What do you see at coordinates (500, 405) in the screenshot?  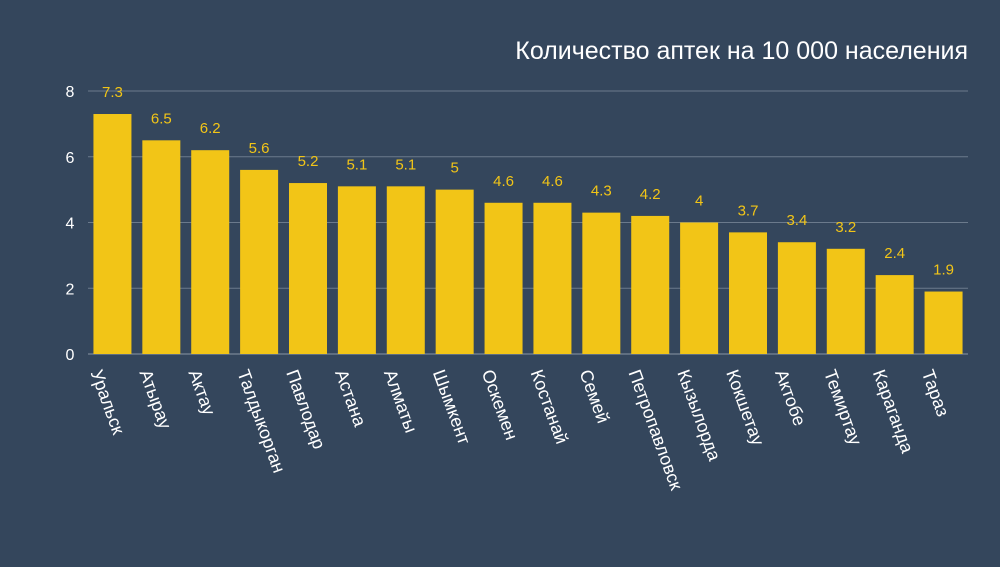 I see `category-label: Оскемен` at bounding box center [500, 405].